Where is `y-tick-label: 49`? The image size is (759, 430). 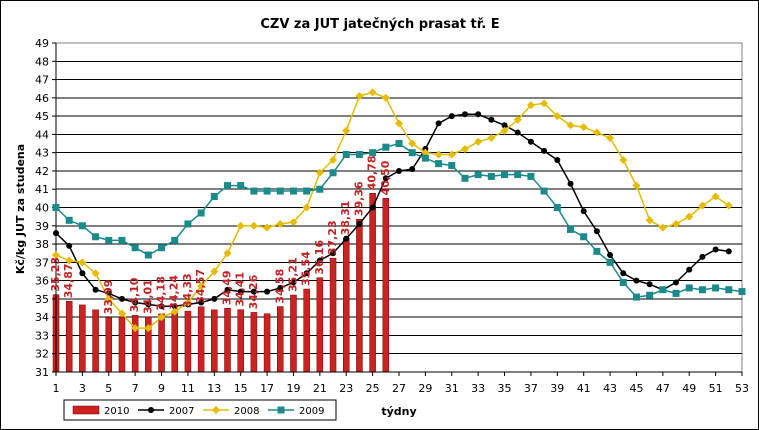 y-tick-label: 49 is located at coordinates (42, 43).